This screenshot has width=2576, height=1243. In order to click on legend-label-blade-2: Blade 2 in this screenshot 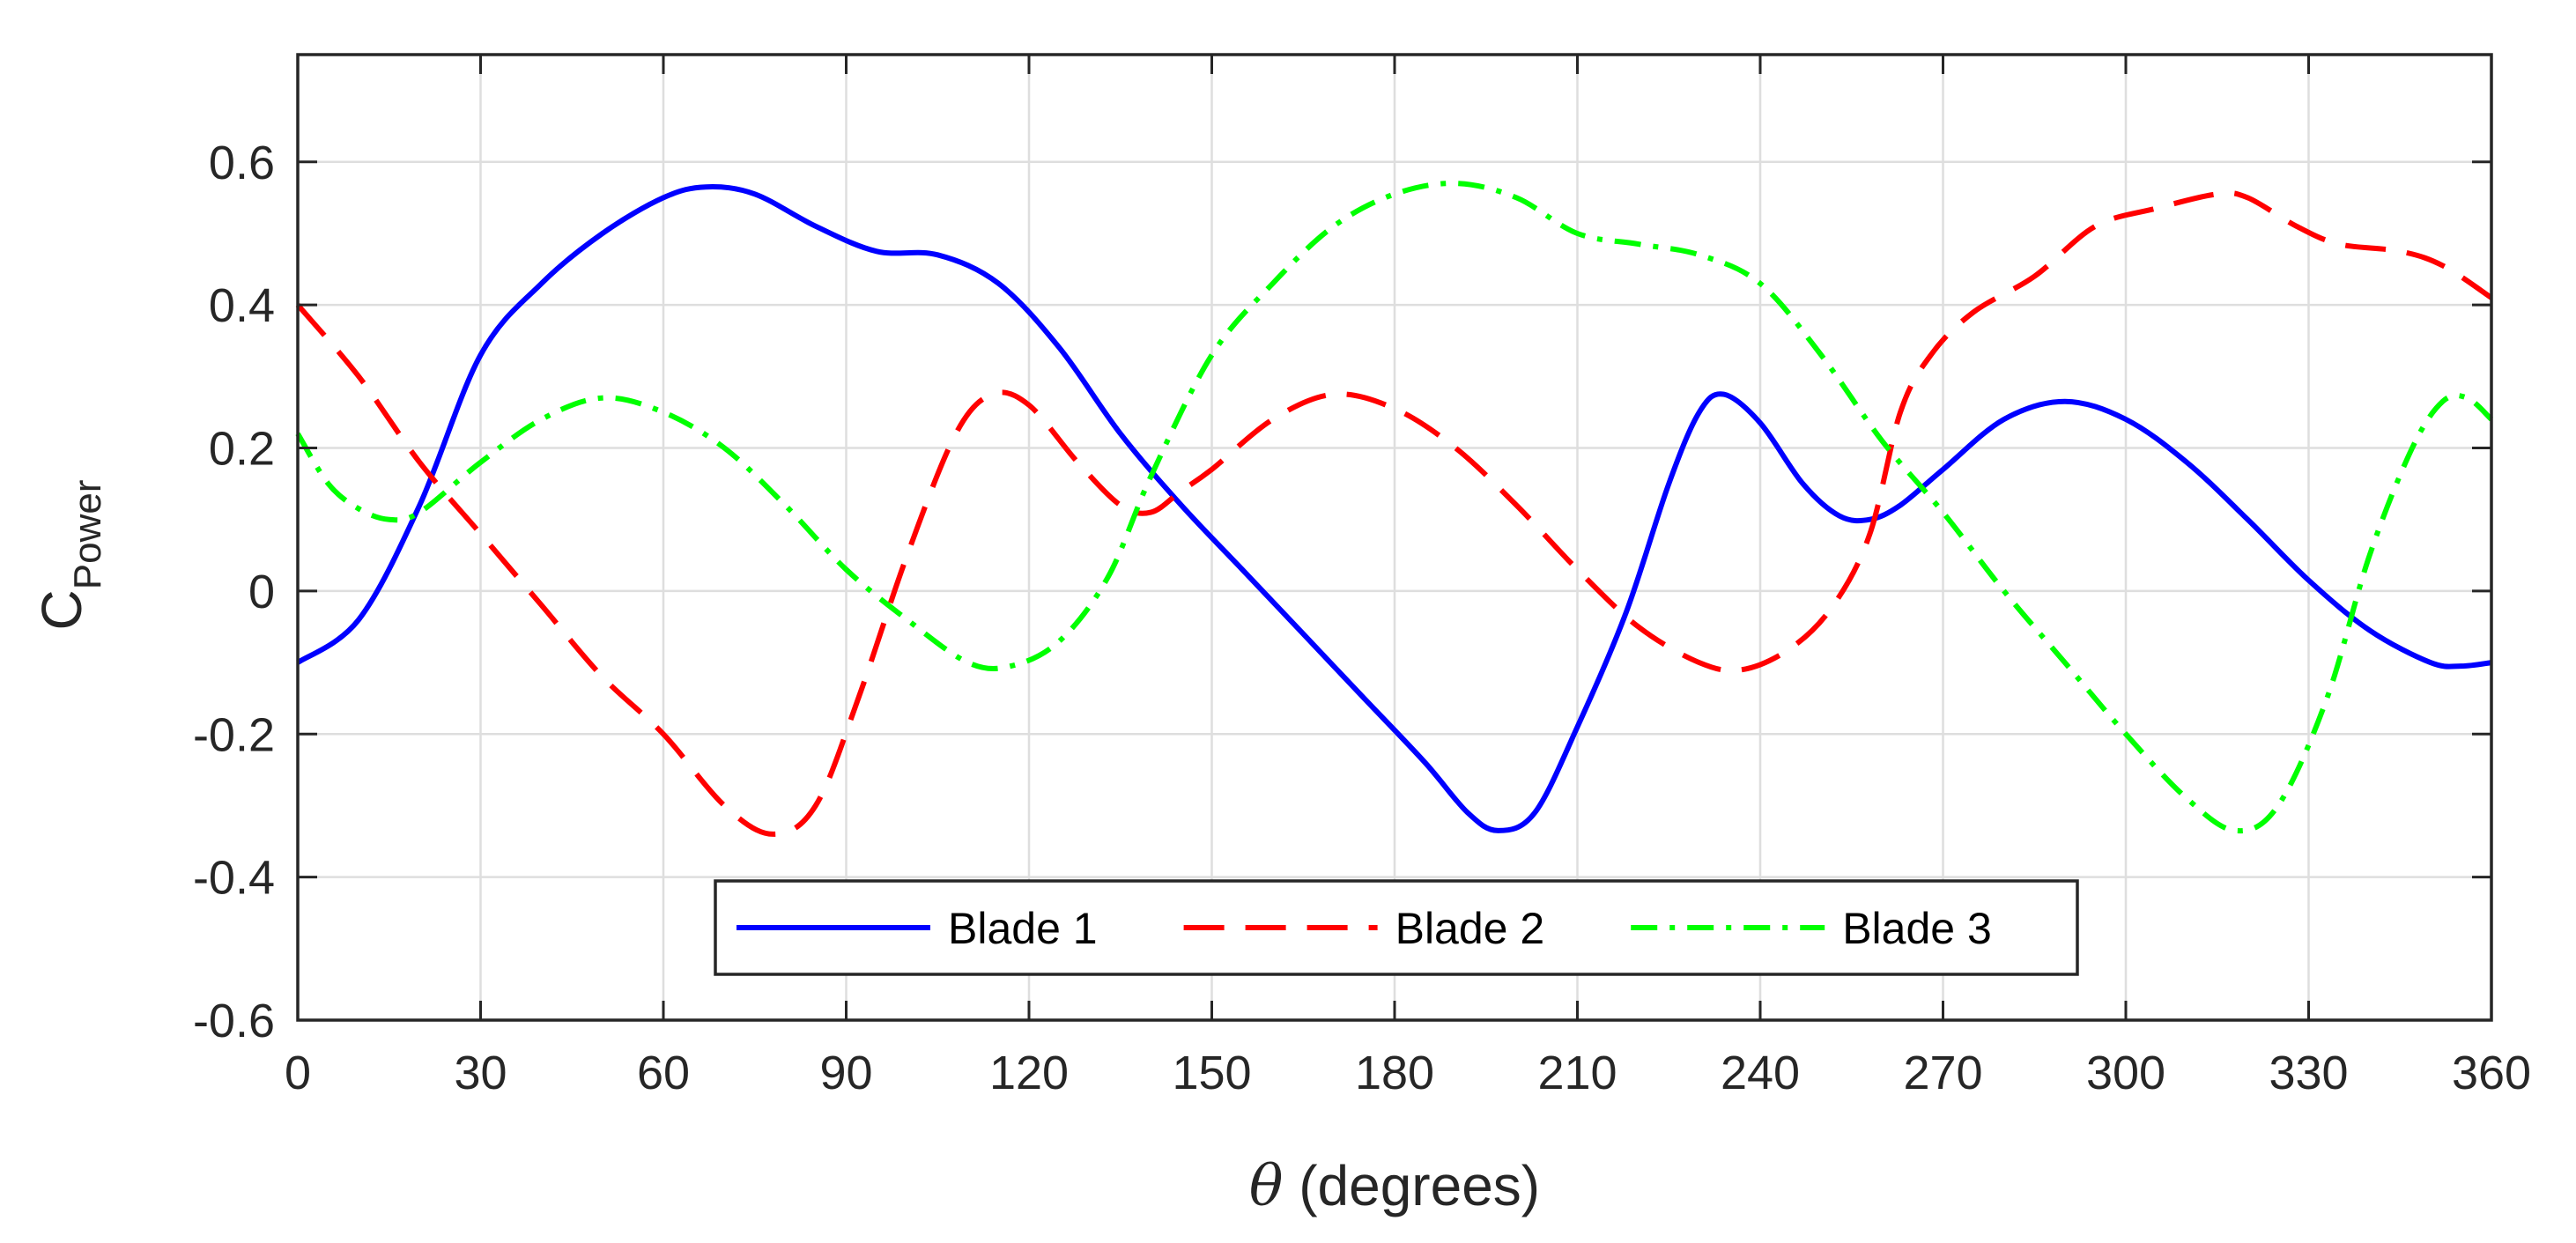, I will do `click(1470, 928)`.